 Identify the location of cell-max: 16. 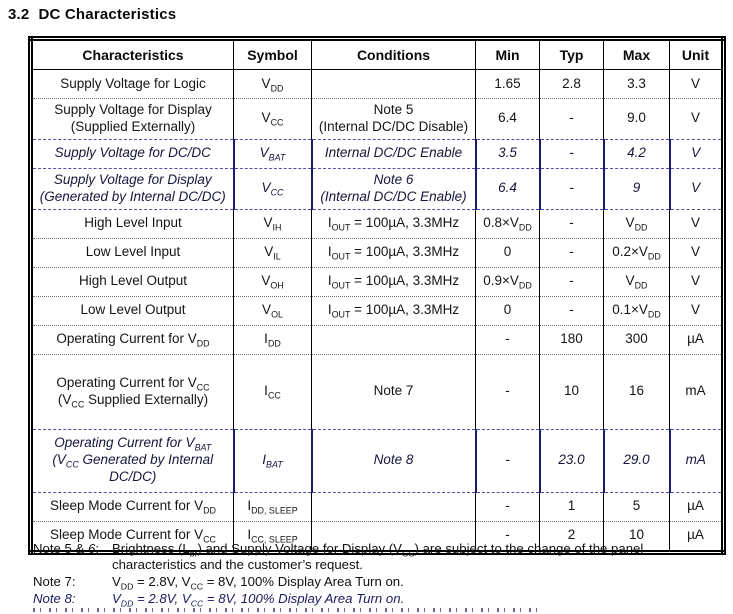
(636, 391).